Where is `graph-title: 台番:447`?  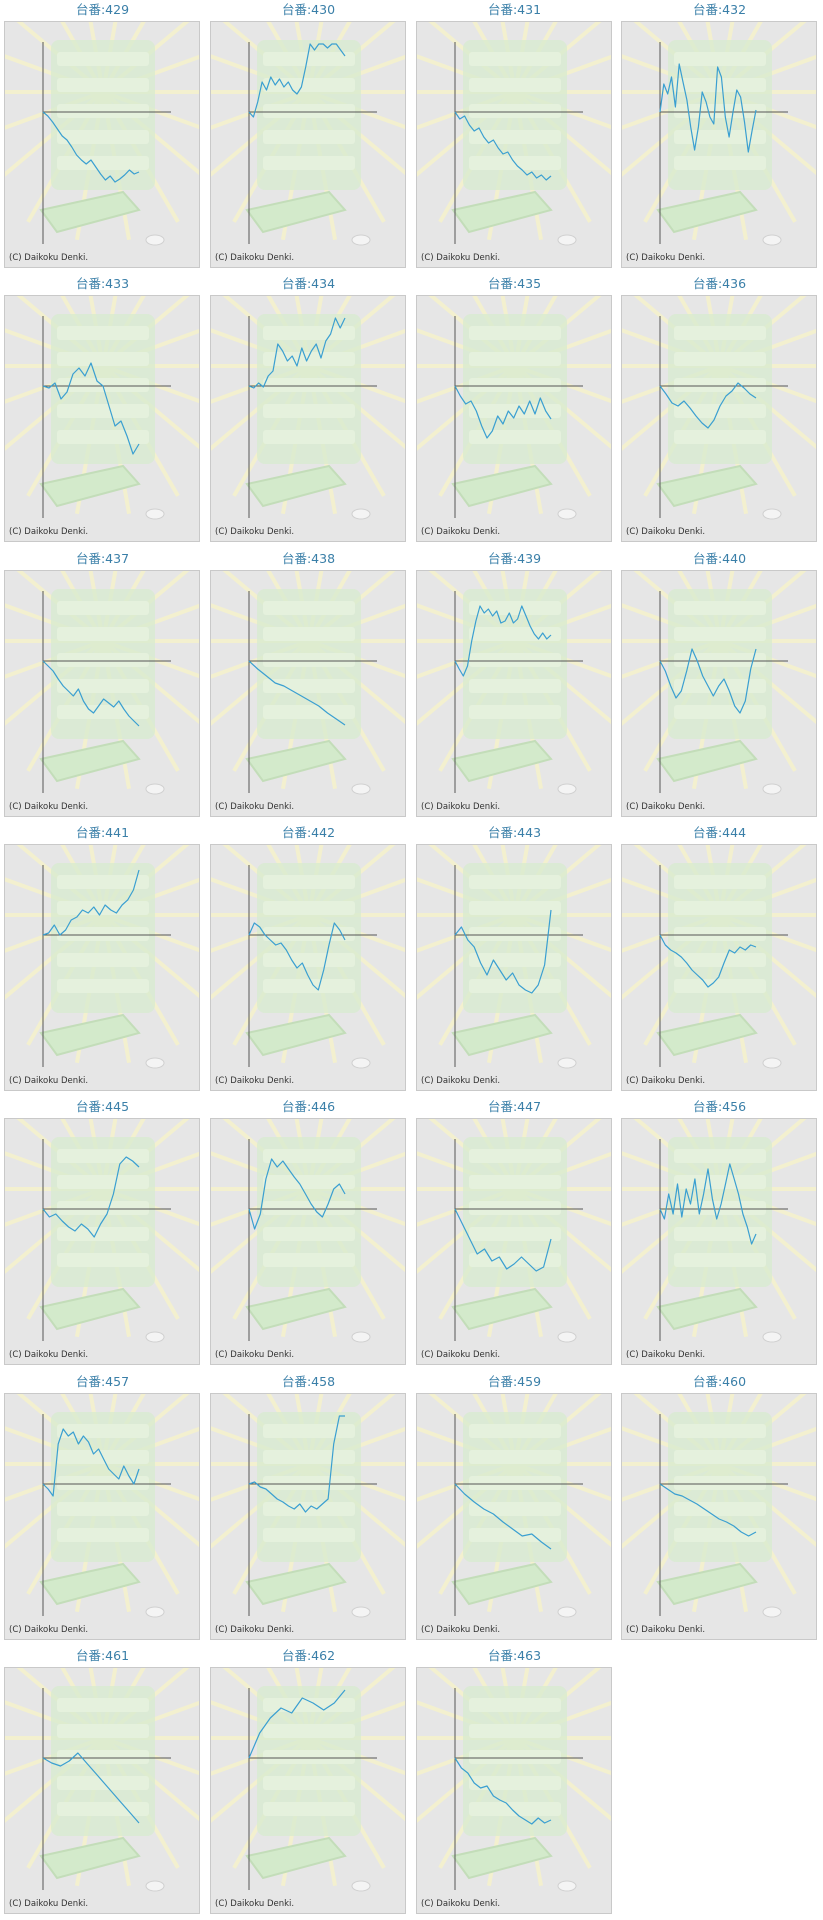
graph-title: 台番:447 is located at coordinates (514, 1106).